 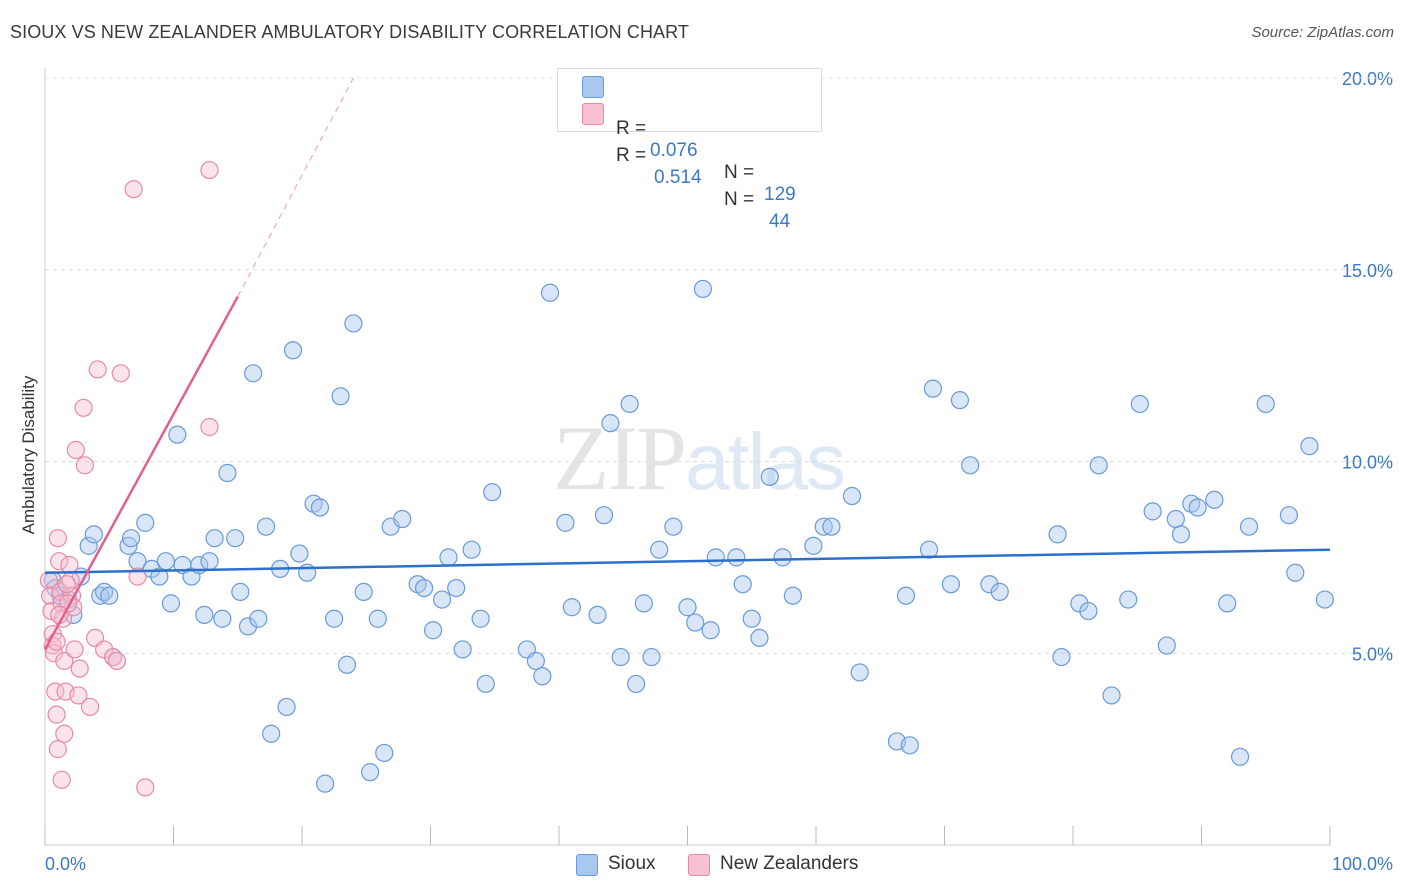 I want to click on y-tick-label: 5.0%, so click(x=1372, y=654).